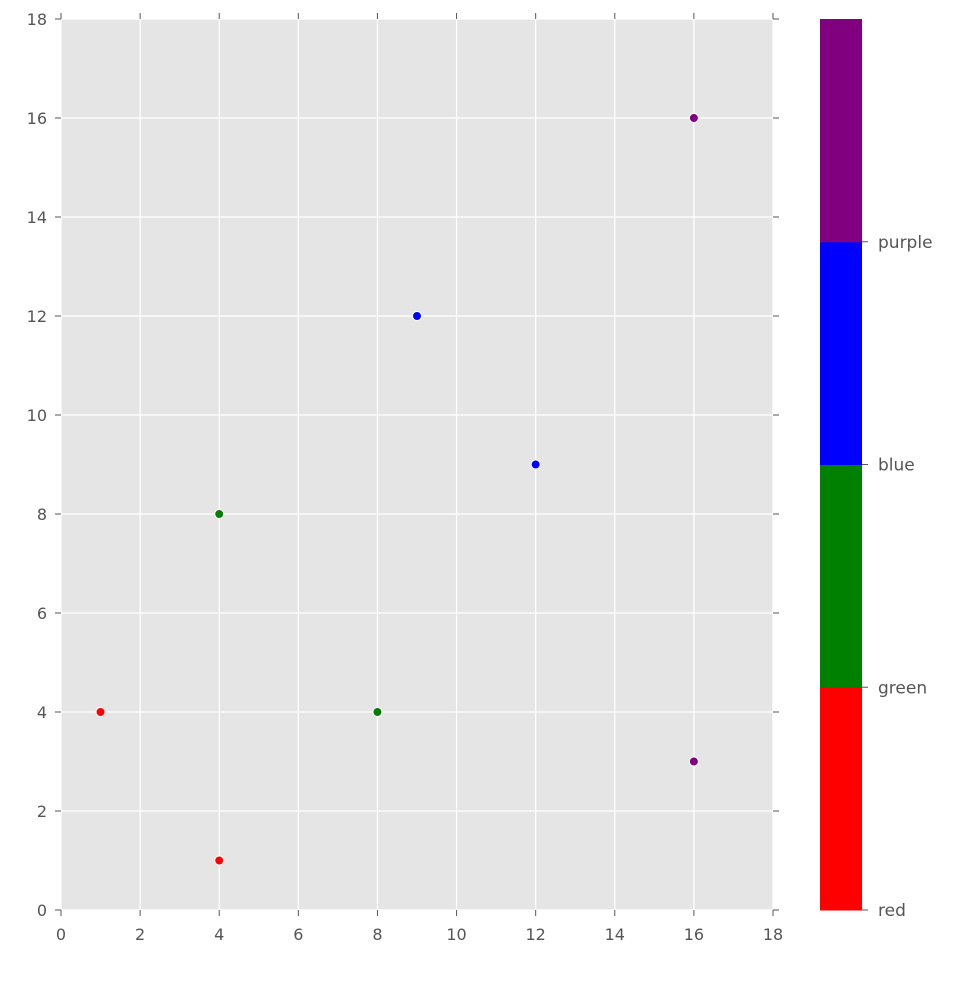 This screenshot has width=954, height=982. I want to click on colorbar-segment-blue, so click(841, 353).